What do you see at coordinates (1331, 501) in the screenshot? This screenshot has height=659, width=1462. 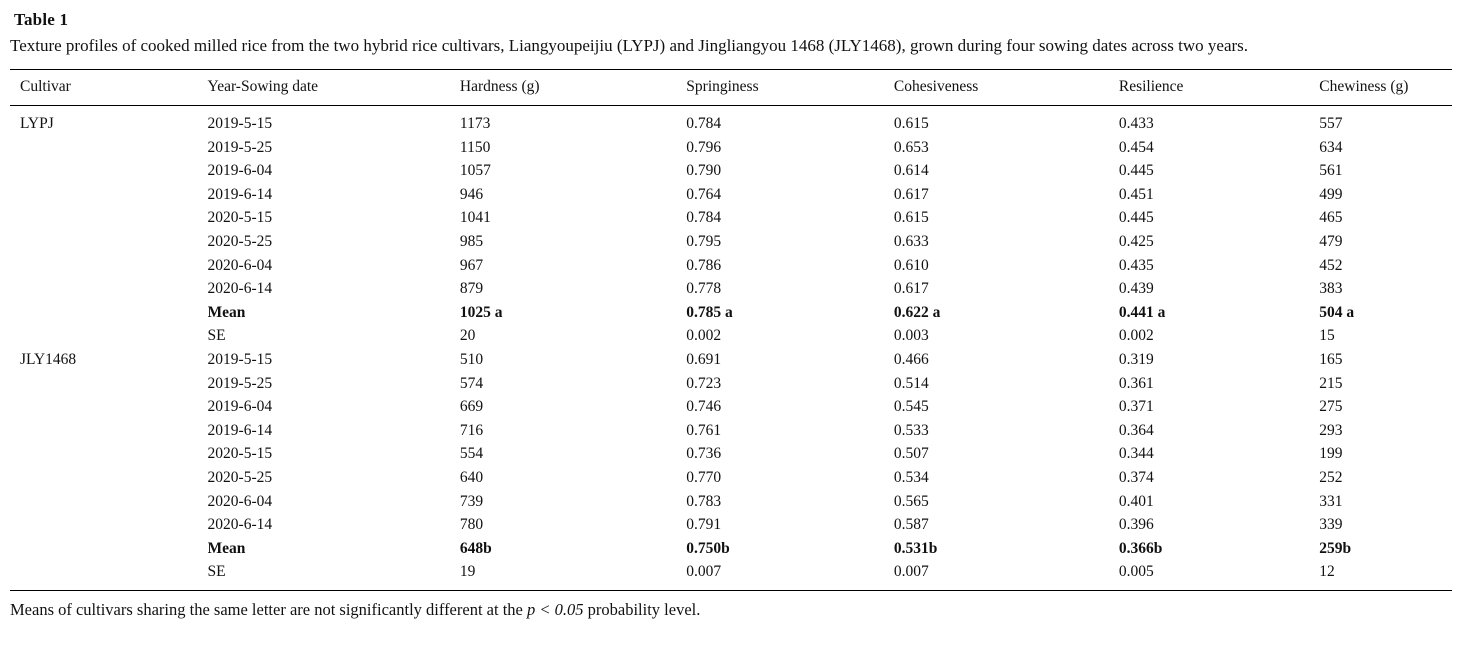 I see `cell-chewiness: 331` at bounding box center [1331, 501].